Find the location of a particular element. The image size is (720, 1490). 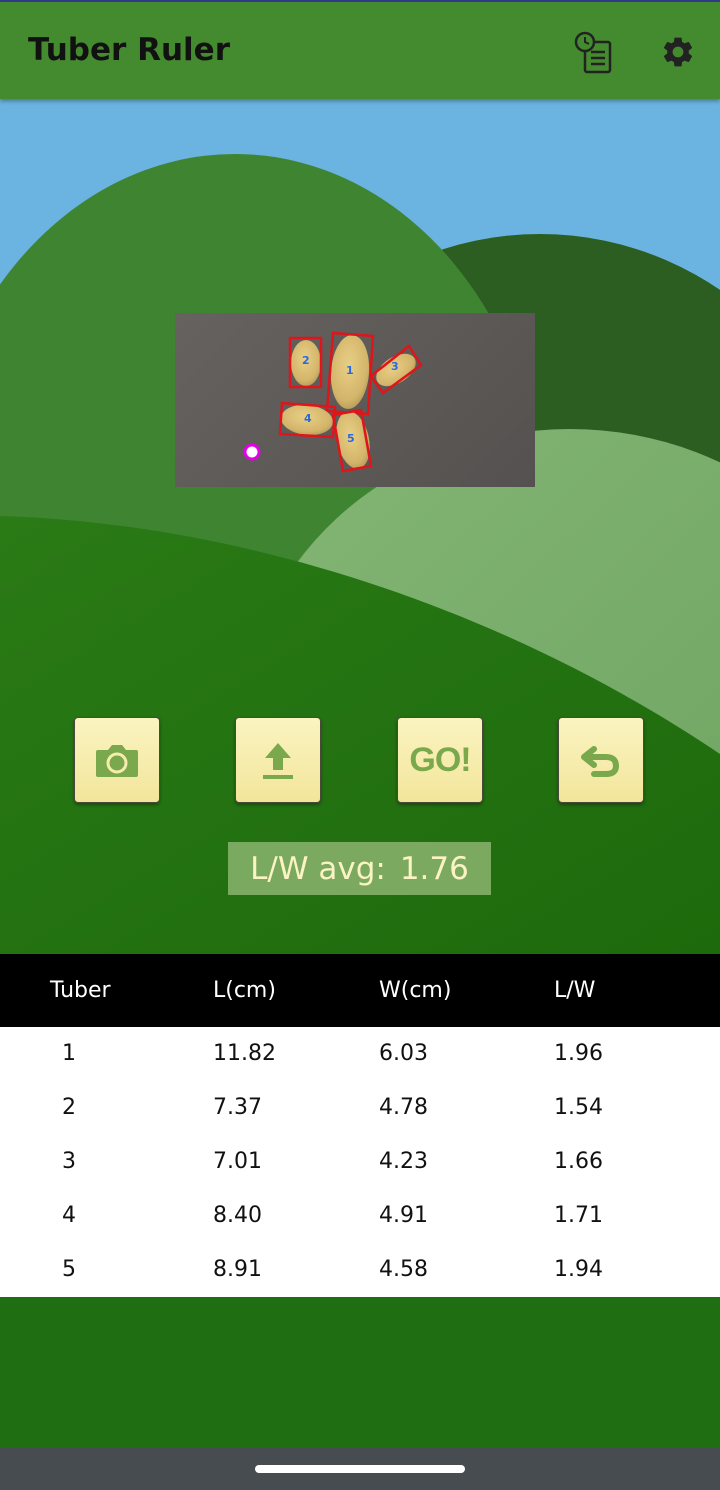

cell-ratio: 1.71 is located at coordinates (578, 1215).